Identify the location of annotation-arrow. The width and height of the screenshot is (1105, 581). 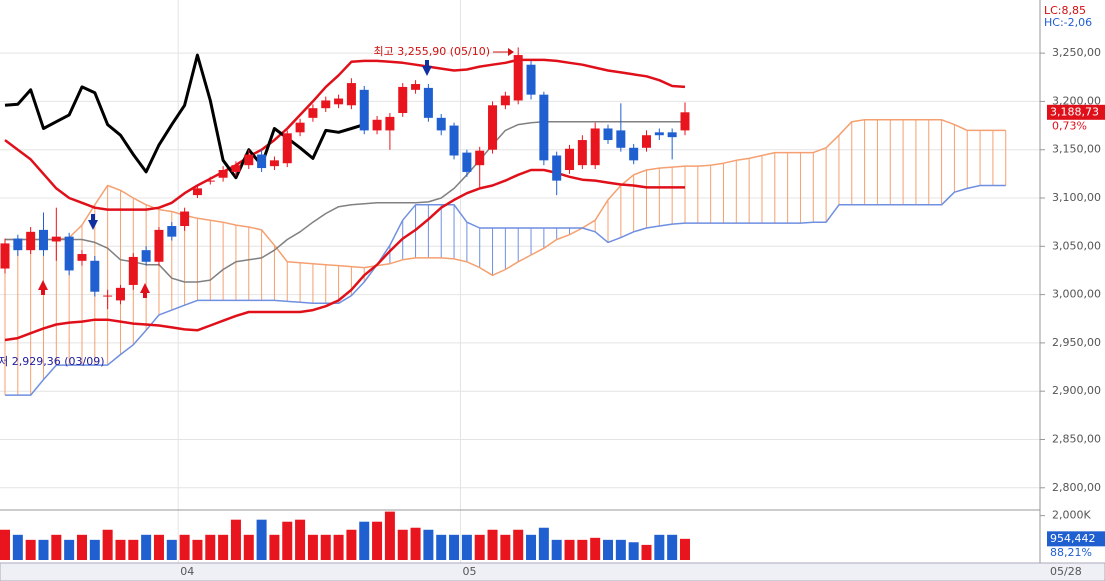
(511, 52).